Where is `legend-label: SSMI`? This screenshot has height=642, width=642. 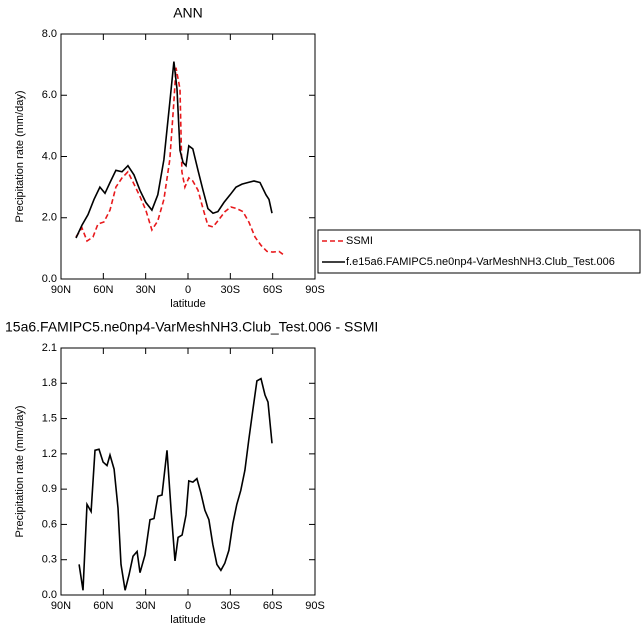
legend-label: SSMI is located at coordinates (359, 241).